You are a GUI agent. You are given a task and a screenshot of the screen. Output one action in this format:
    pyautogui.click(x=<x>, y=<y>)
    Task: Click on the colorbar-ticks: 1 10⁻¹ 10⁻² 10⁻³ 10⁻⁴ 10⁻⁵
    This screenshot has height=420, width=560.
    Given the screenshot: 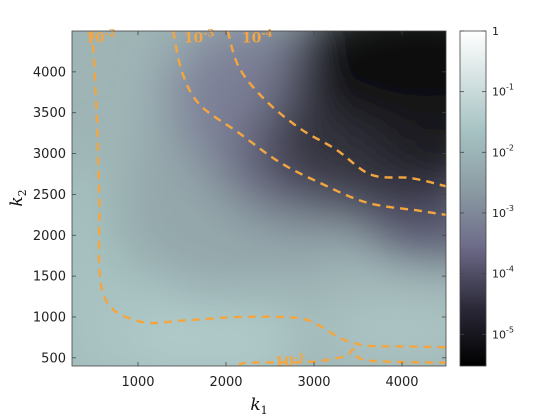 What is the action you would take?
    pyautogui.click(x=487, y=183)
    